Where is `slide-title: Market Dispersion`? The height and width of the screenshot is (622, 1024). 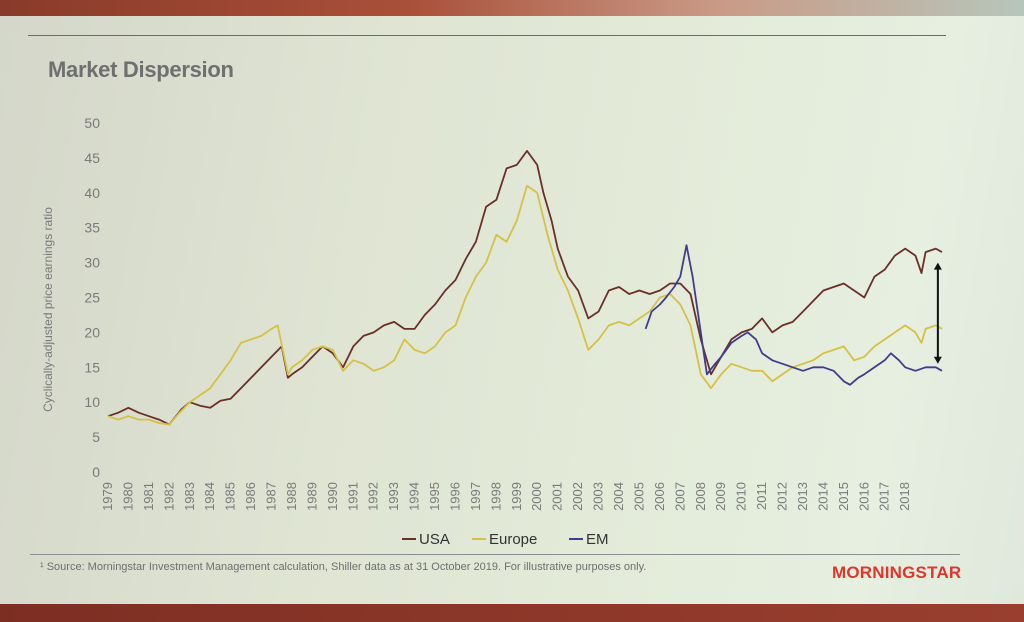
slide-title: Market Dispersion is located at coordinates (141, 69).